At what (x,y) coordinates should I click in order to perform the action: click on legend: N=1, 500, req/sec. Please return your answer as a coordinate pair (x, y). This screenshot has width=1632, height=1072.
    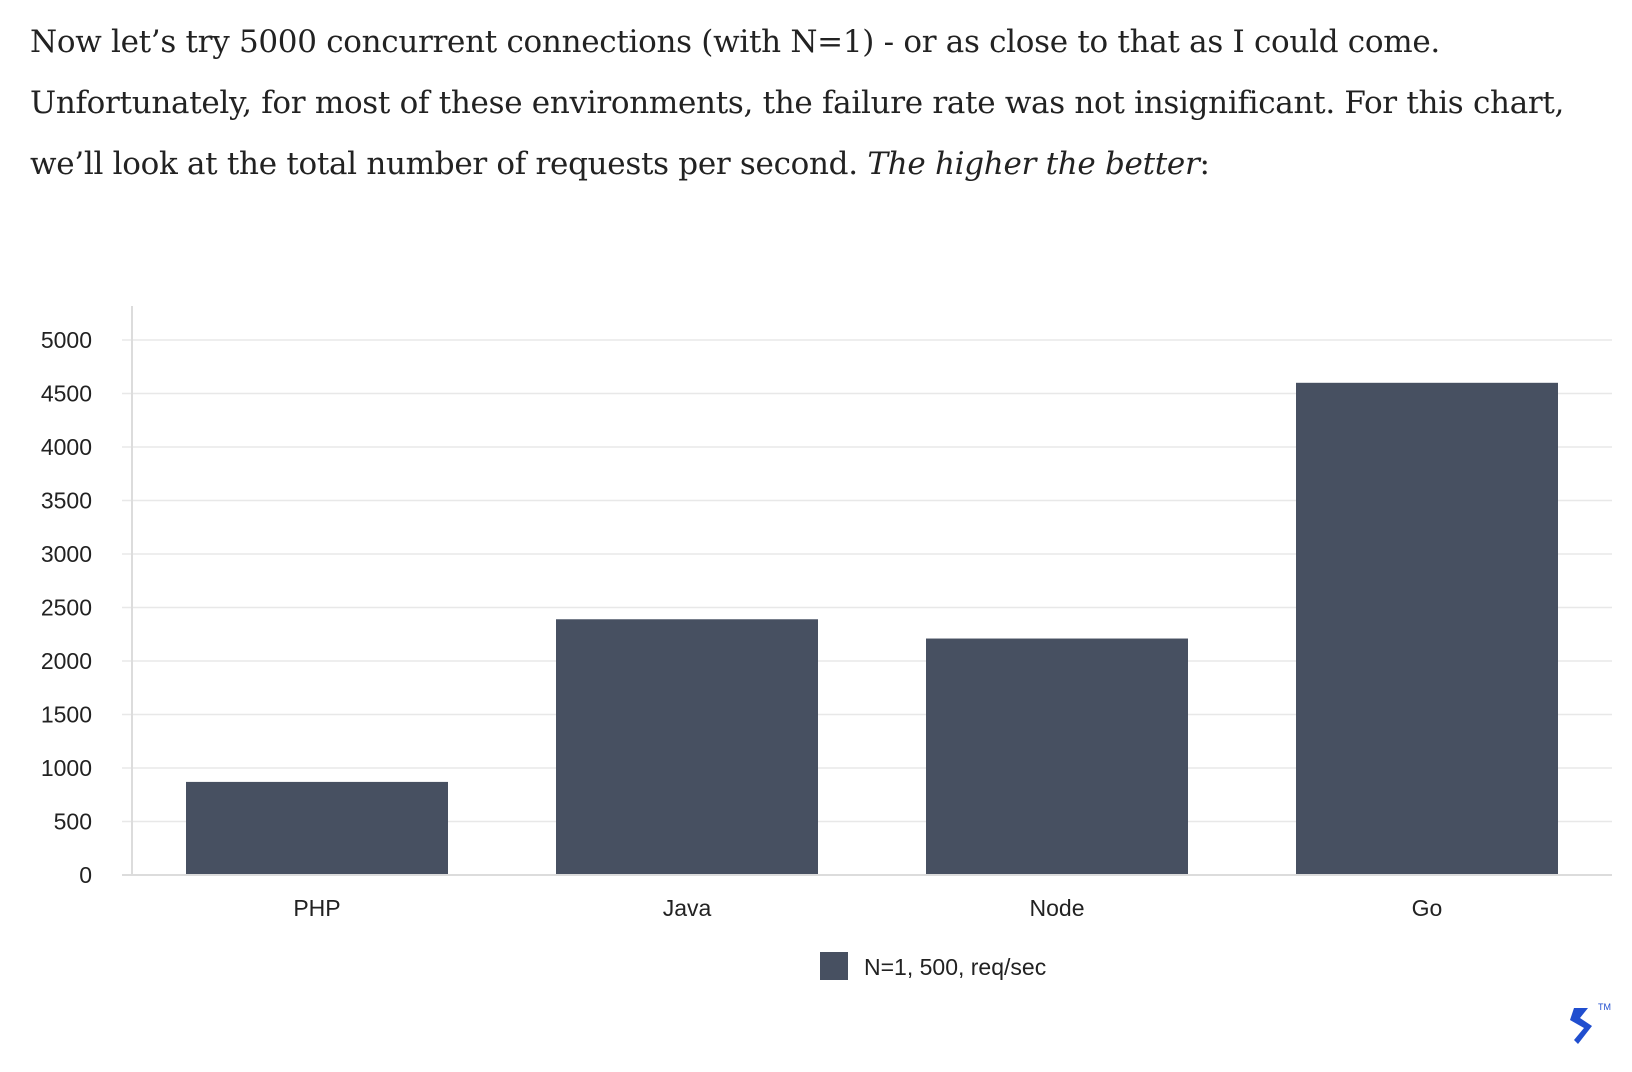
    Looking at the image, I should click on (933, 966).